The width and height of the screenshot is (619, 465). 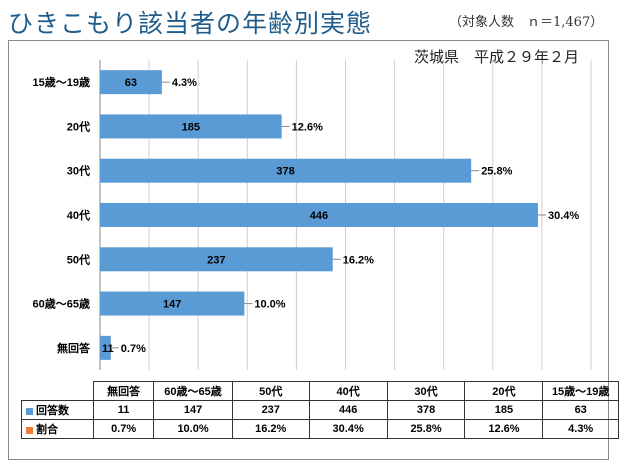 I want to click on table-col-header: 15歳～19歳, so click(x=580, y=391).